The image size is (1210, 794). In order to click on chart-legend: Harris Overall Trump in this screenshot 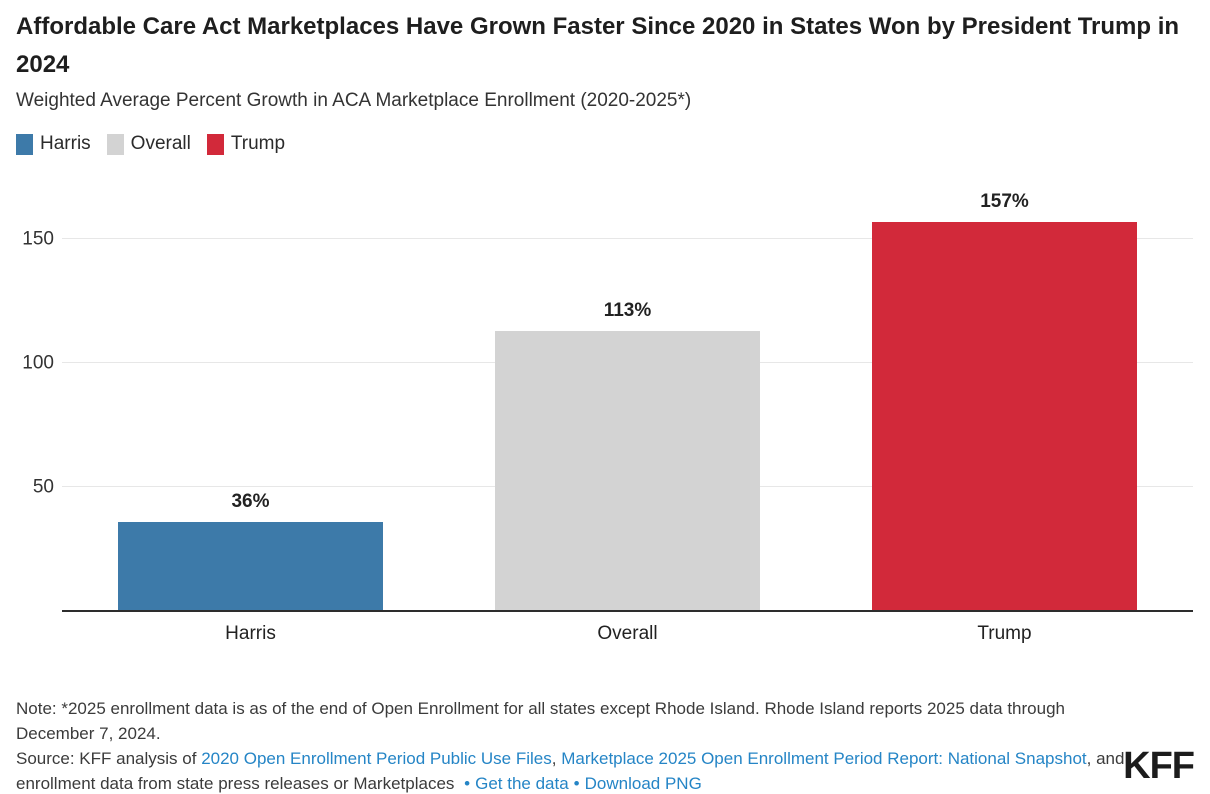, I will do `click(150, 144)`.